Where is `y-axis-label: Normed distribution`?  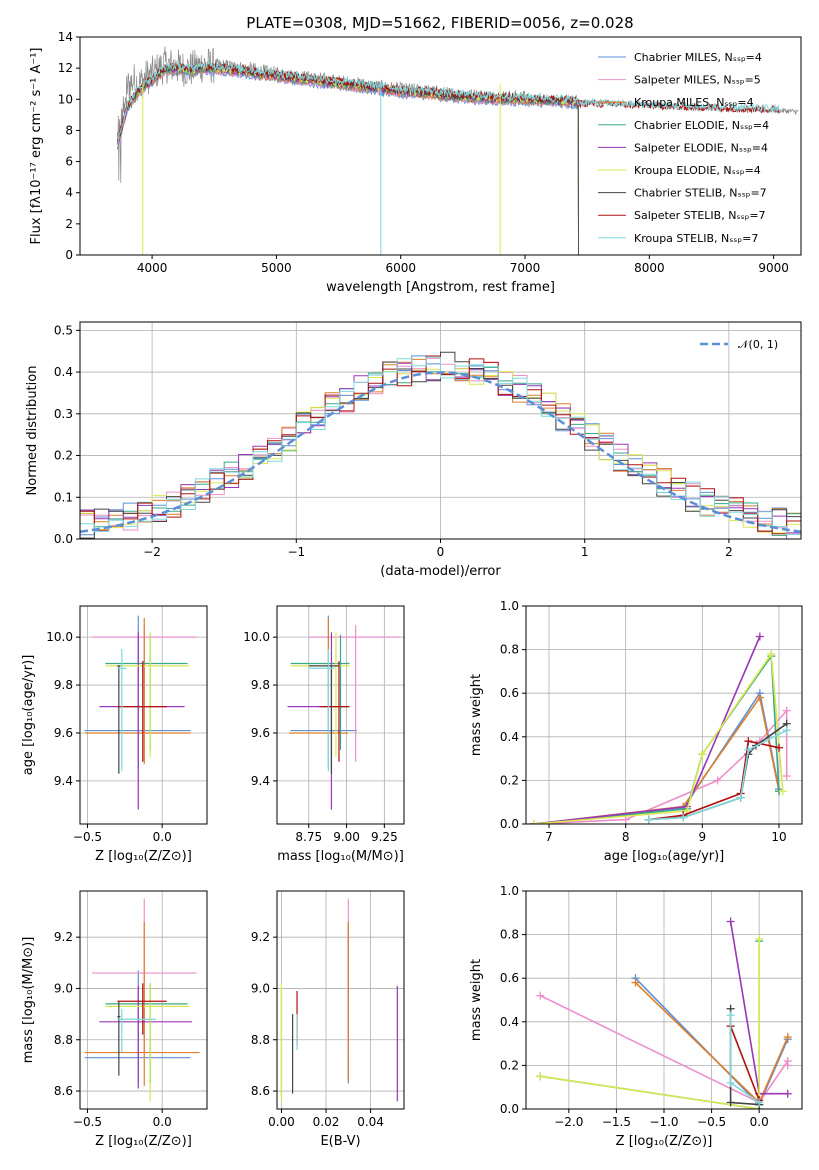
y-axis-label: Normed distribution is located at coordinates (32, 431).